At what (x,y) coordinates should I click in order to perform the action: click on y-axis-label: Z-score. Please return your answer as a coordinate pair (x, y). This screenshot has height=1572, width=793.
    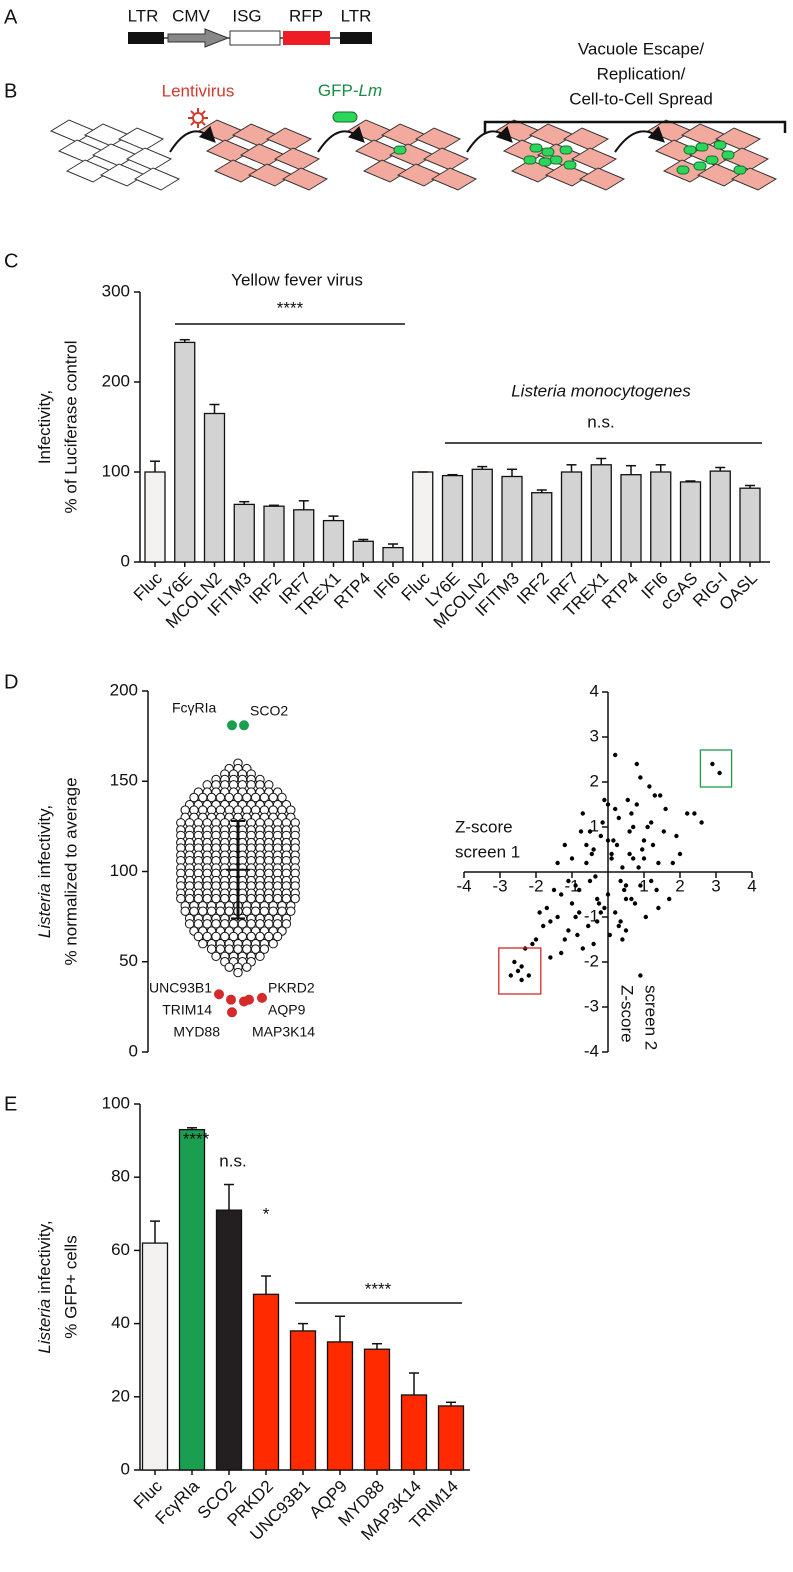
    Looking at the image, I should click on (627, 1014).